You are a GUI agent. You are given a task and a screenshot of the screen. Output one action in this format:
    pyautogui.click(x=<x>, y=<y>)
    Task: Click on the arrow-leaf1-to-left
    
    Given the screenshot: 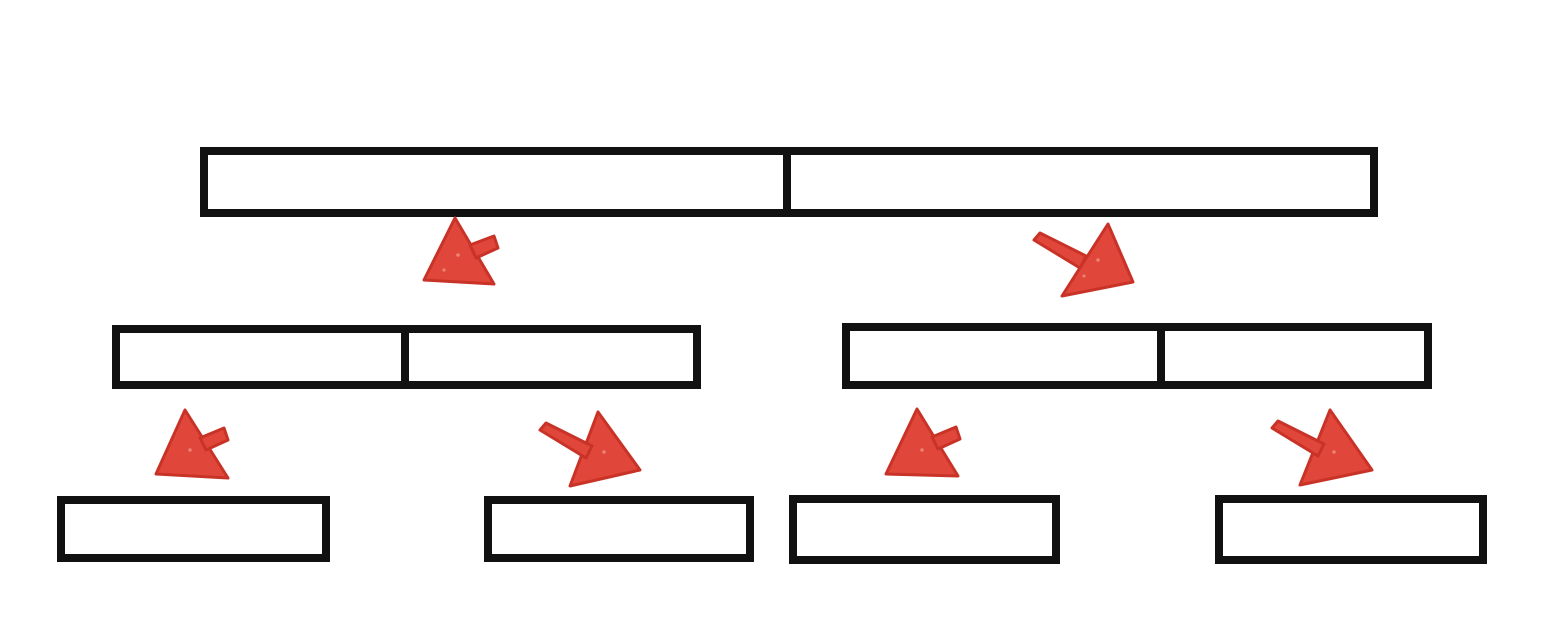 What is the action you would take?
    pyautogui.click(x=192, y=444)
    